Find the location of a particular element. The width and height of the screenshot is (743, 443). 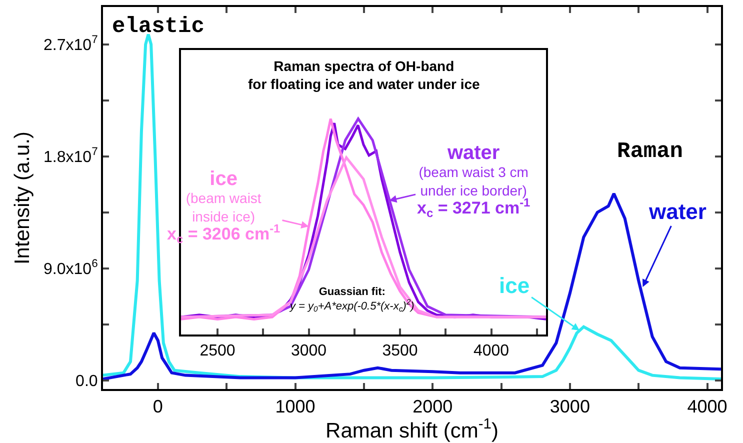

x-axis-title: Raman shift (cm$^{-1}$) is located at coordinates (412, 429).